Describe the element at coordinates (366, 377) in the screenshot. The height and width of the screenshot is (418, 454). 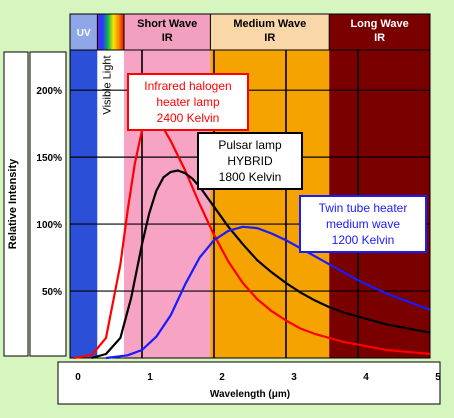
I see `x-tick-label-4: 4` at that location.